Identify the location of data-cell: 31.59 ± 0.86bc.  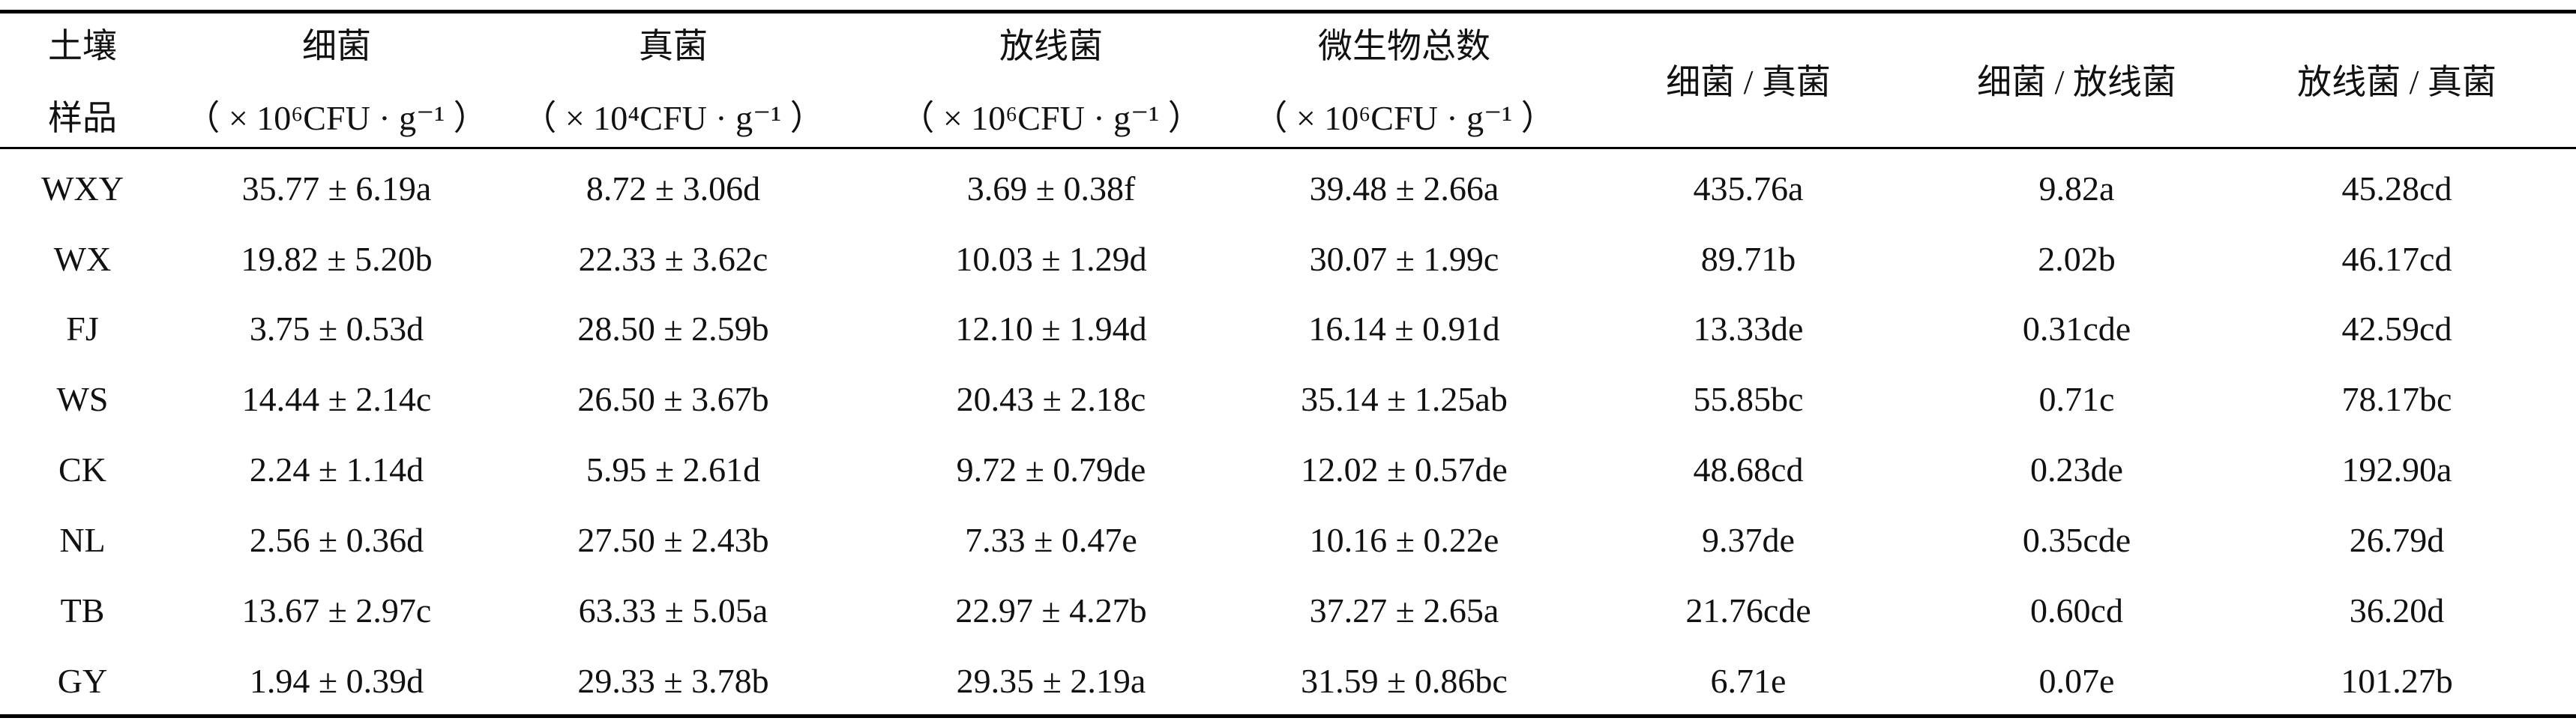
(1404, 681).